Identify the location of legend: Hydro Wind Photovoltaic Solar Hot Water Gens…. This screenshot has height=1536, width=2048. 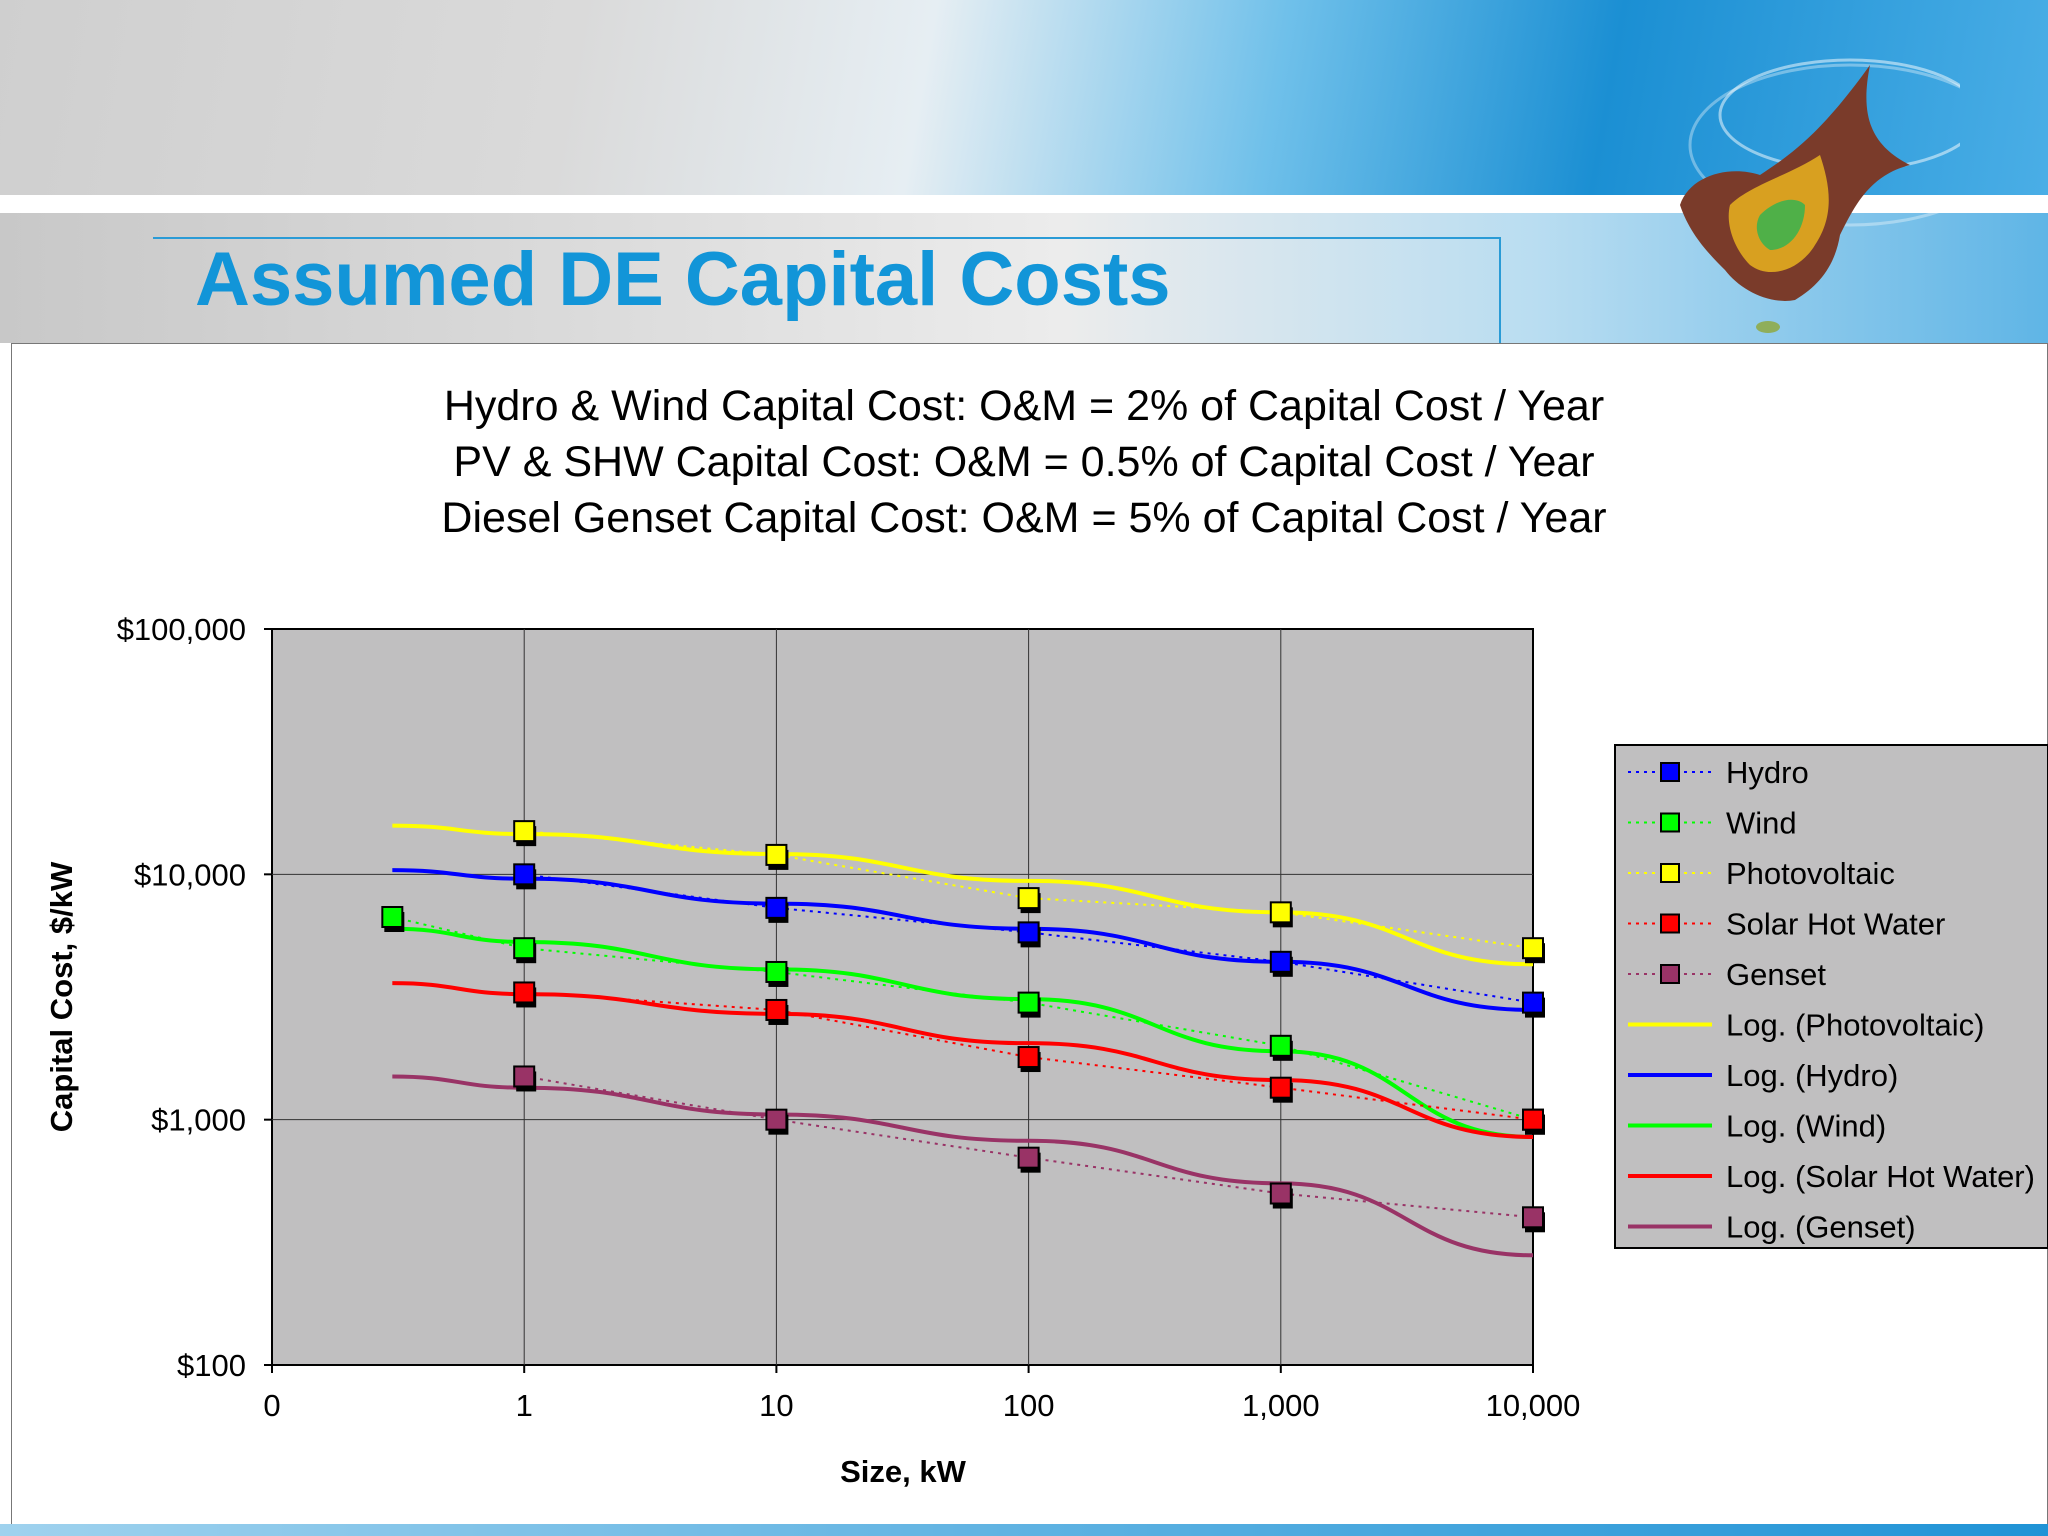
(1831, 996).